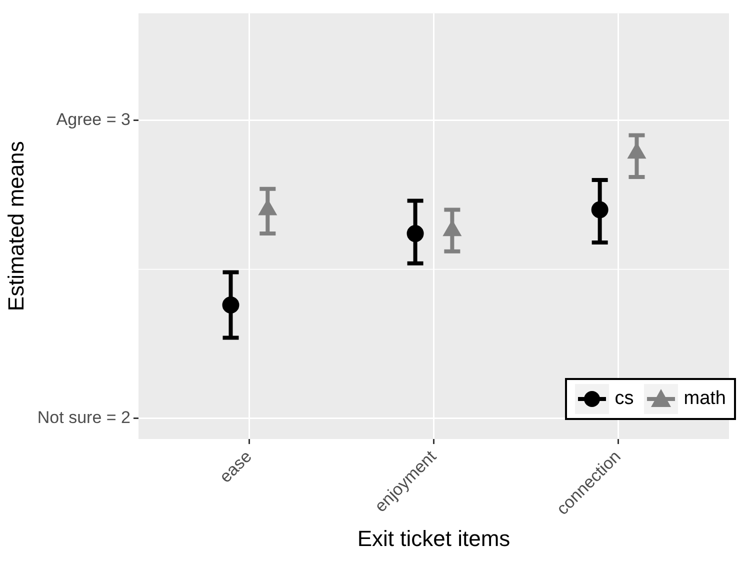 The image size is (740, 561). I want to click on y-tick-label: Not sure = 2, so click(83, 417).